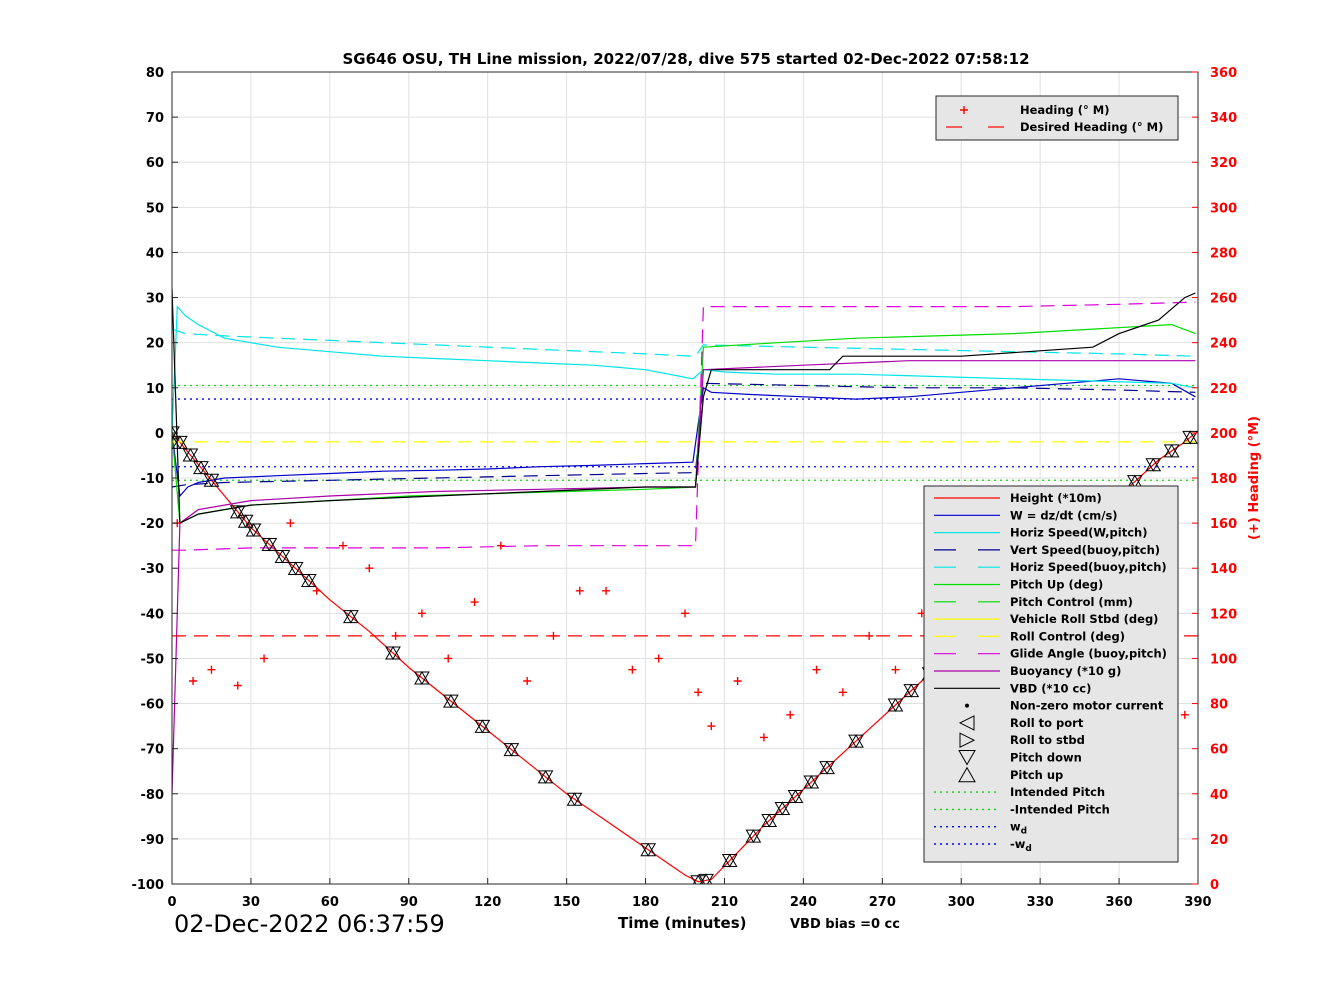 This screenshot has height=996, width=1328. I want to click on x-tick-label: 270, so click(882, 902).